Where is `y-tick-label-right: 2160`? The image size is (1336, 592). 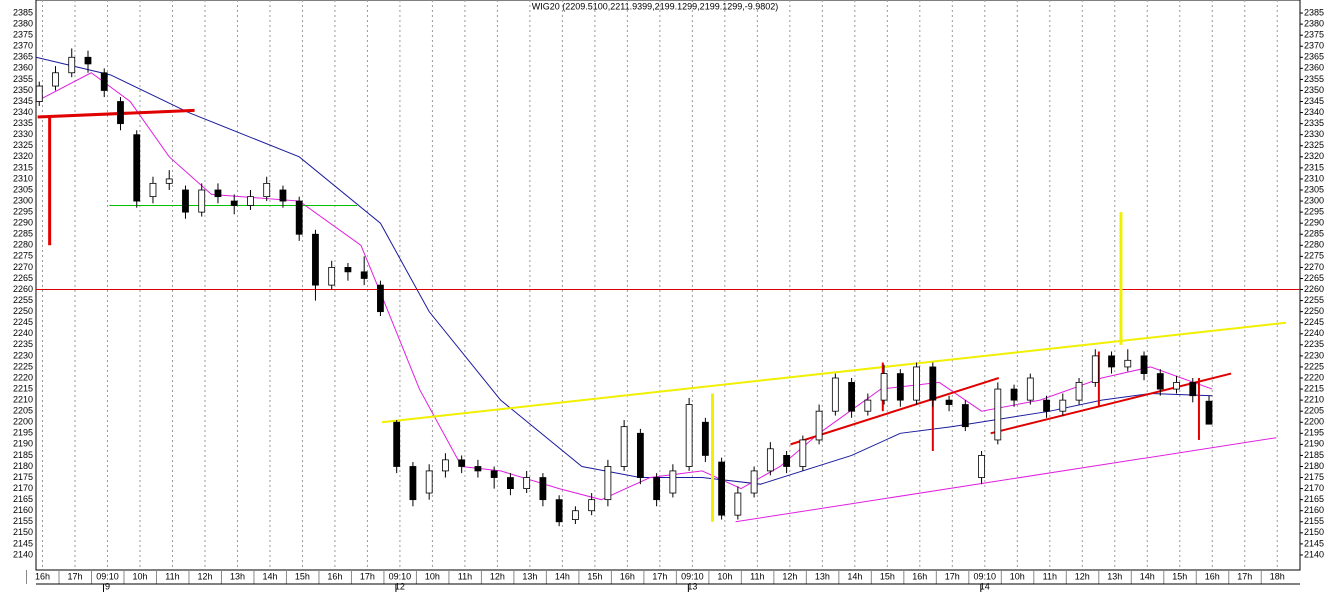
y-tick-label-right: 2160 is located at coordinates (1314, 510).